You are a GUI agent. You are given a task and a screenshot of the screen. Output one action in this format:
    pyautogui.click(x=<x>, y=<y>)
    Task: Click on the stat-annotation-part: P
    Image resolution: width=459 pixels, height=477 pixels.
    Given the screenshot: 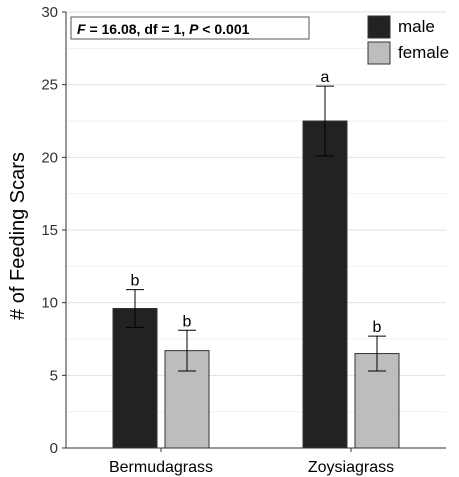 What is the action you would take?
    pyautogui.click(x=194, y=29)
    